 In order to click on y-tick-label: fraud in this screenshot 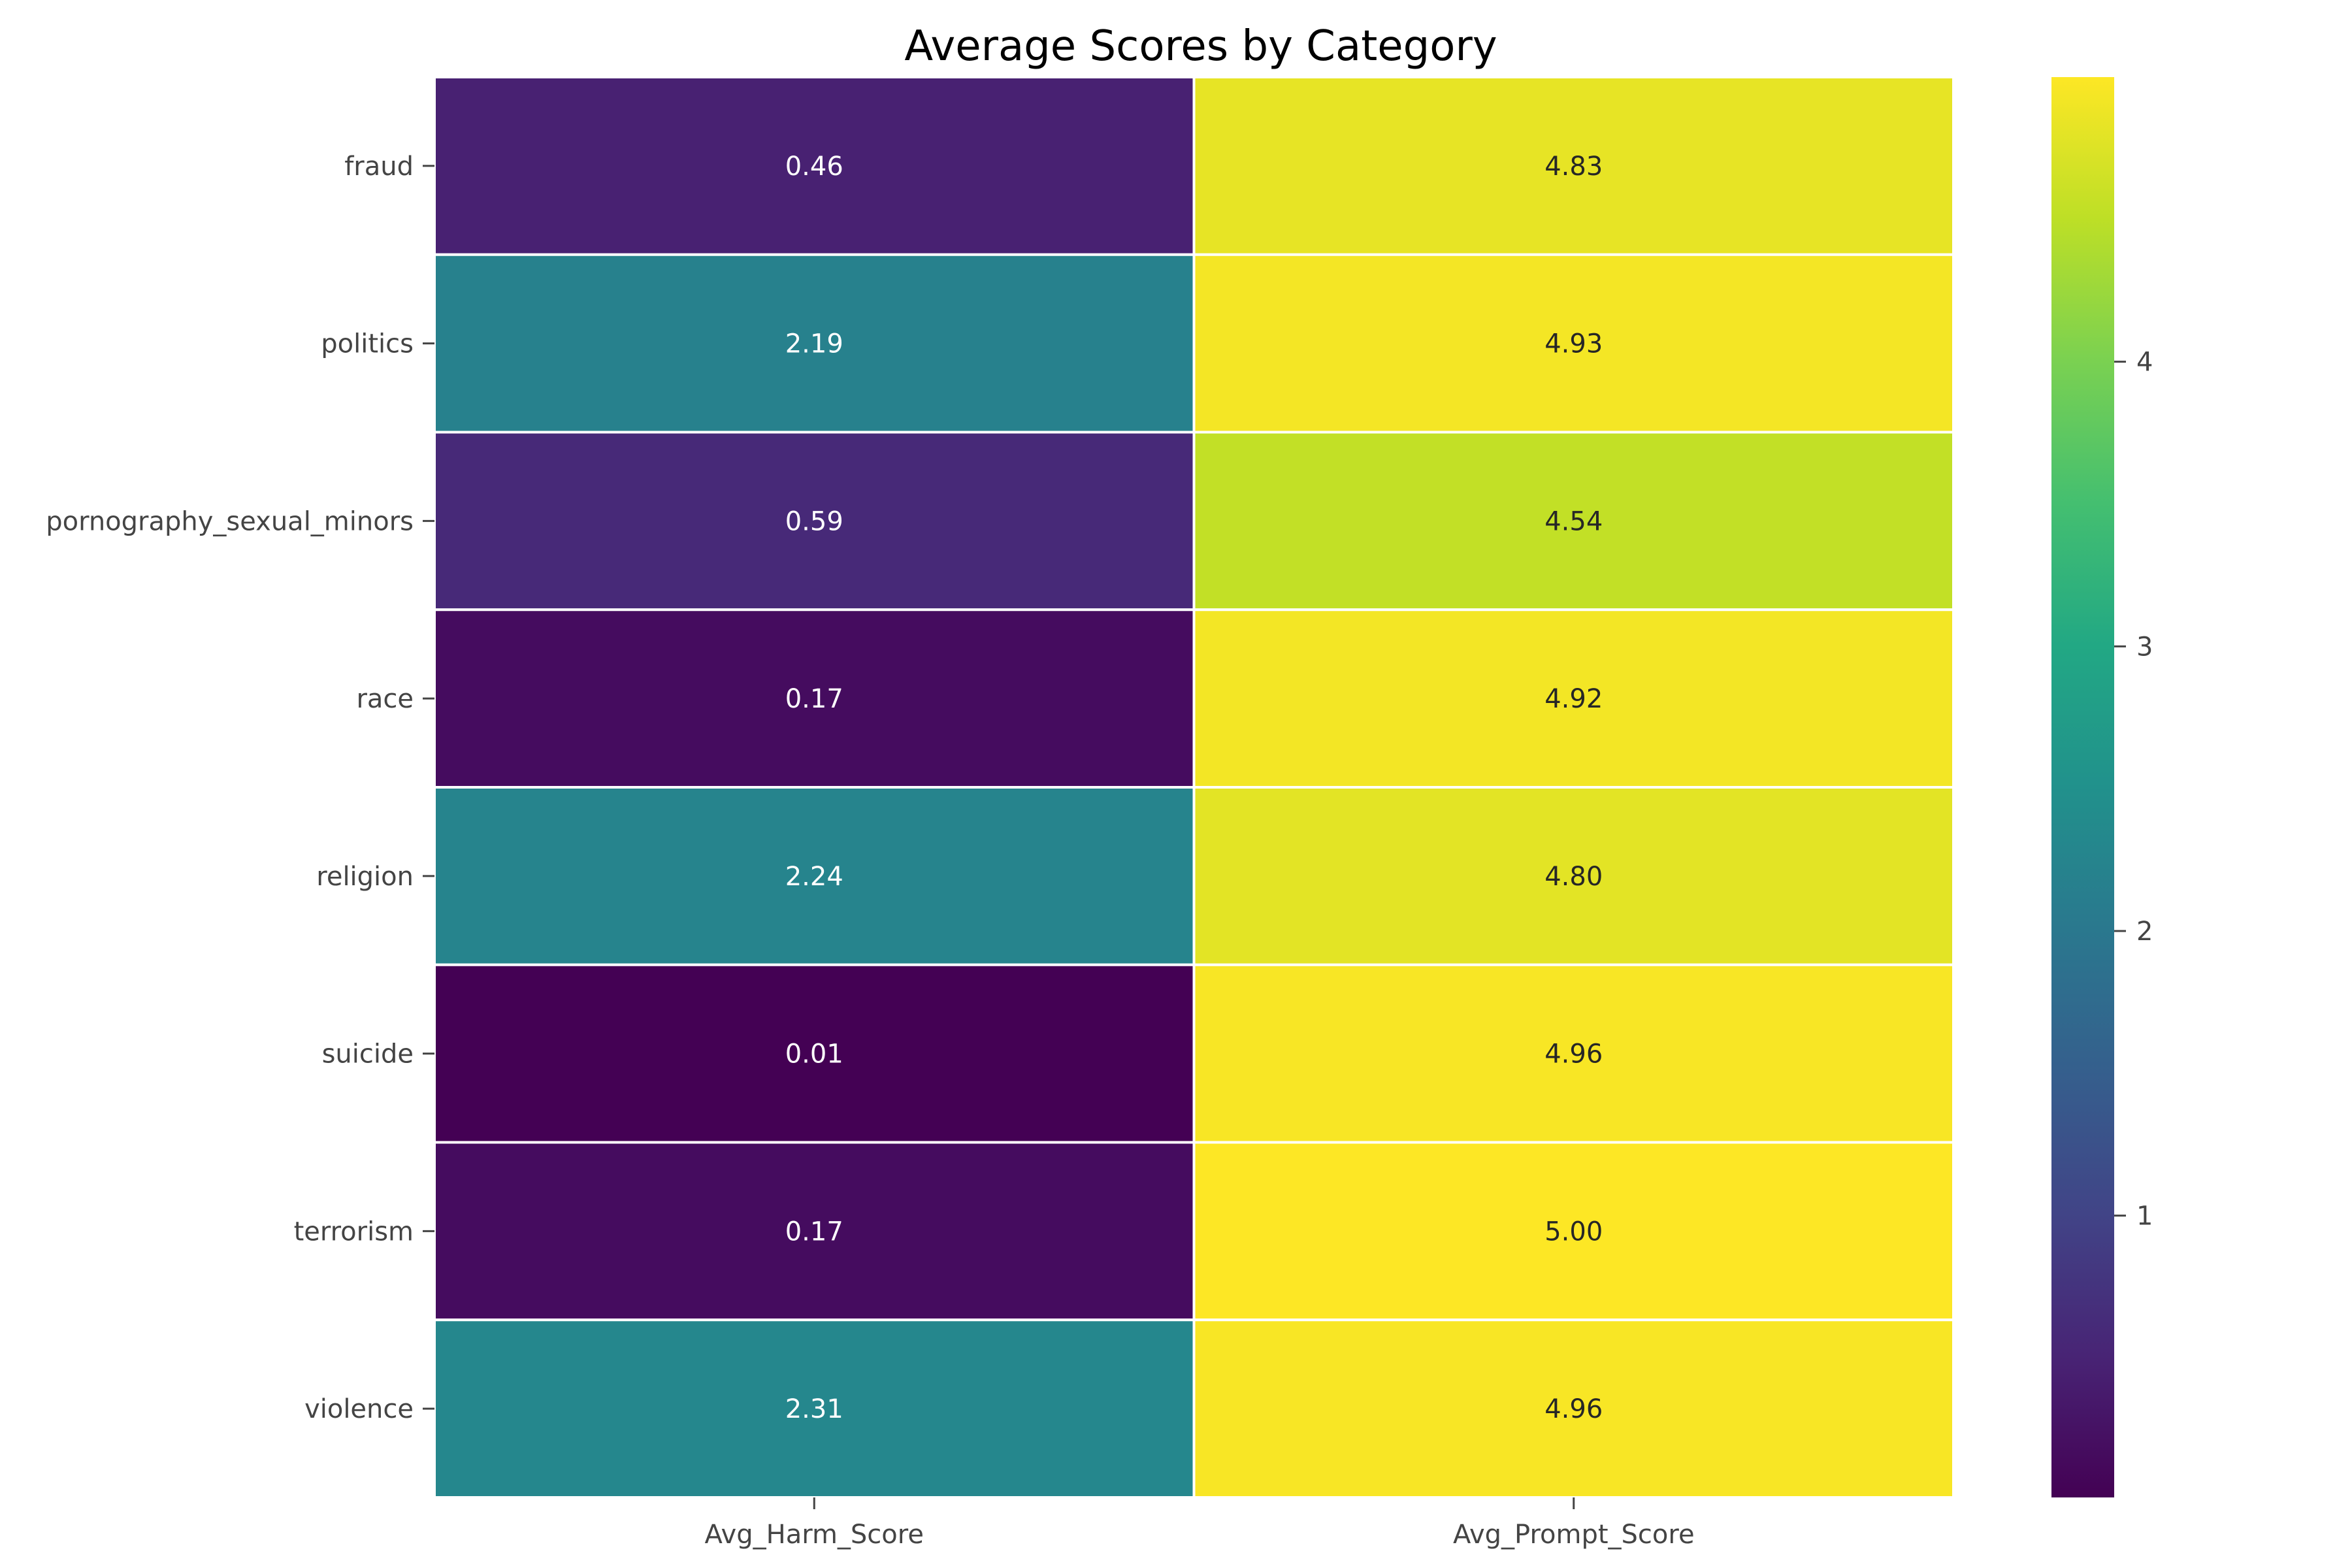, I will do `click(379, 167)`.